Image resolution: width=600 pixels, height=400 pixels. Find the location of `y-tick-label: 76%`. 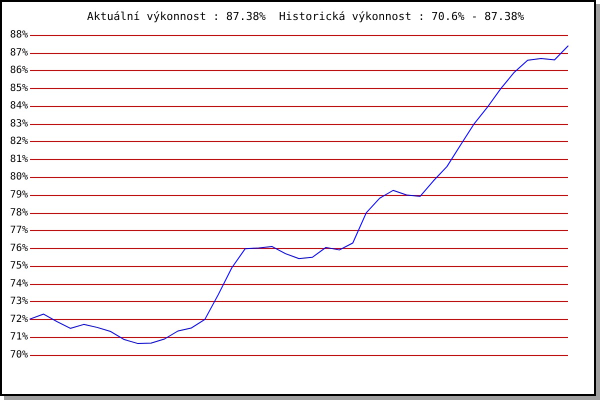

y-tick-label: 76% is located at coordinates (19, 248).